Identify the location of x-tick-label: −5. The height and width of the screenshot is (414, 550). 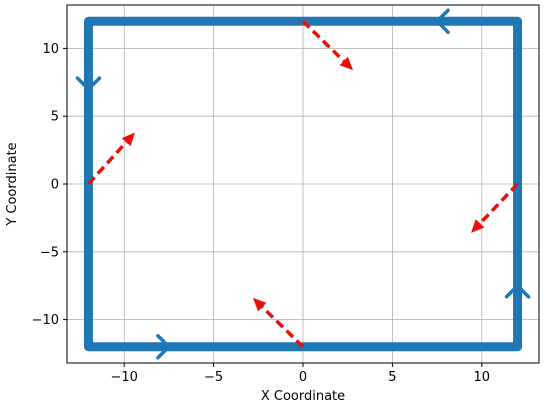
(213, 377).